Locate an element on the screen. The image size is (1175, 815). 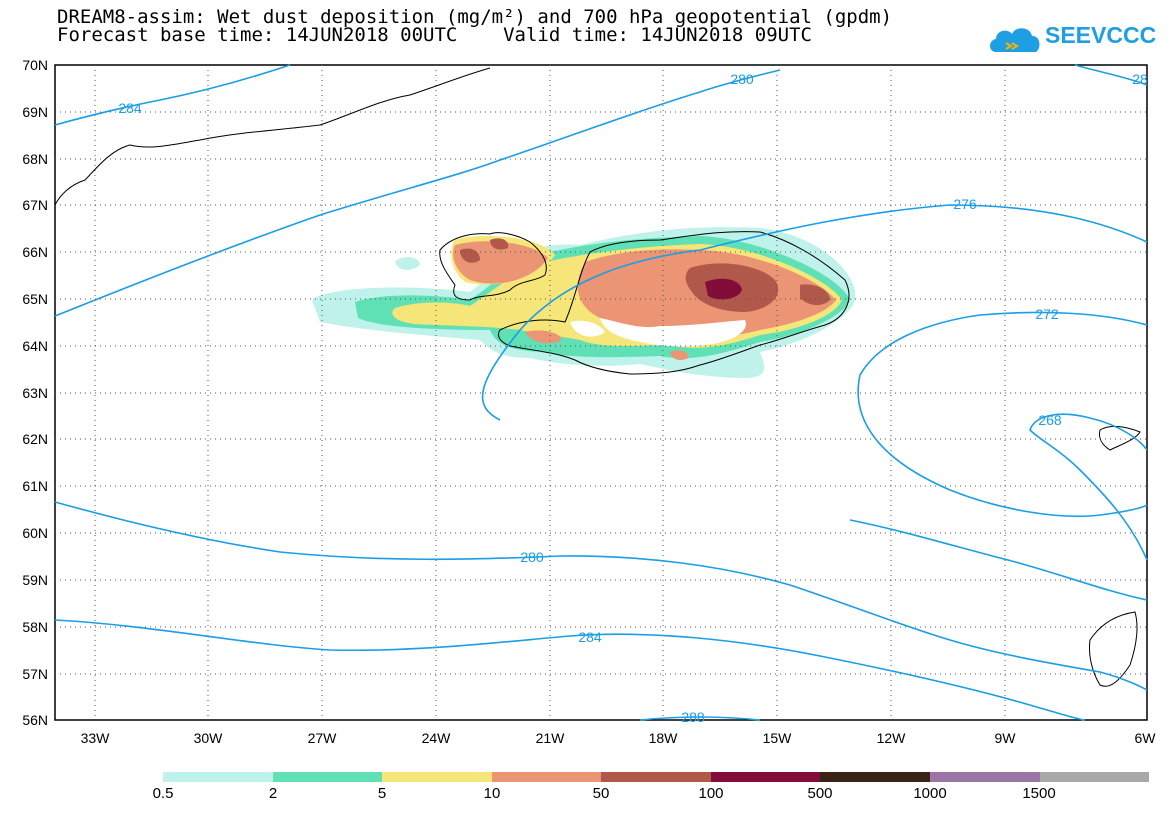
colorbar-label: 0.5 is located at coordinates (163, 793).